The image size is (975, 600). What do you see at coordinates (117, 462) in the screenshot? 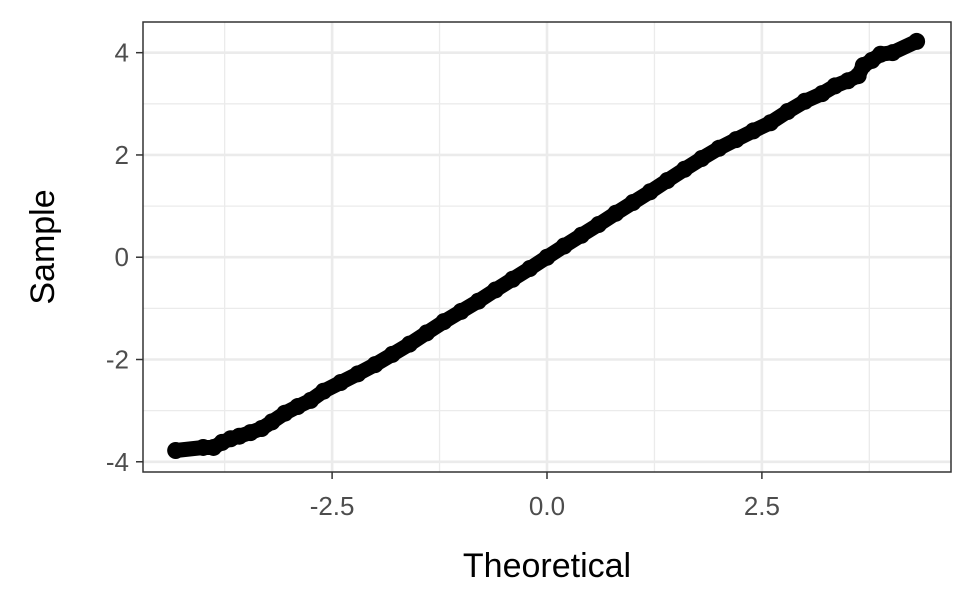
I see `y-tick-label: -4` at bounding box center [117, 462].